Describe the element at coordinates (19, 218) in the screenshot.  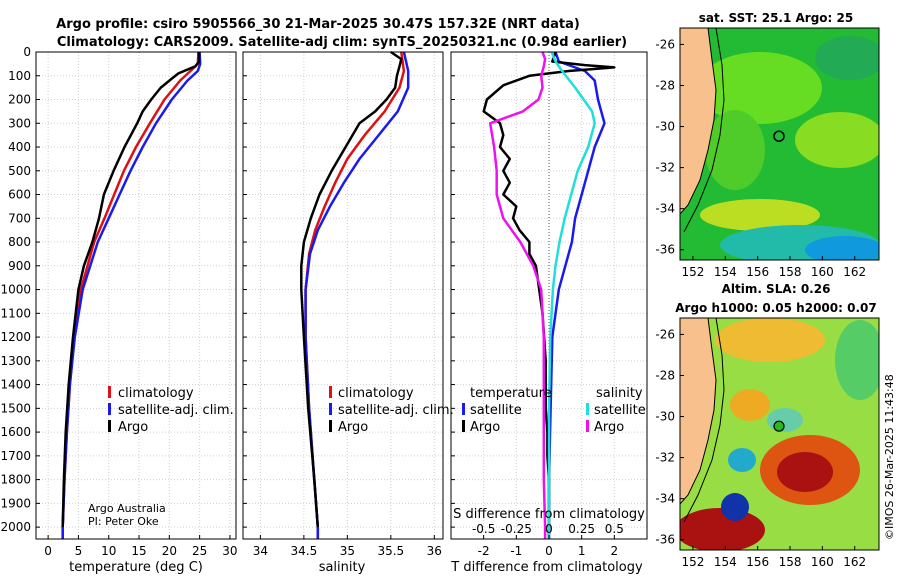
I see `y-tick-label: 700` at that location.